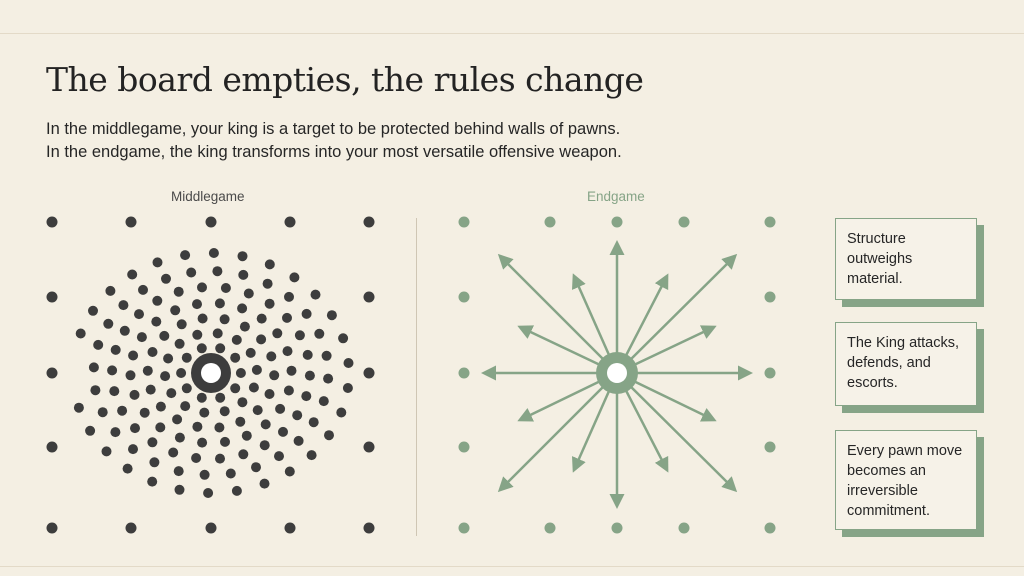 This screenshot has height=576, width=1024. What do you see at coordinates (616, 196) in the screenshot?
I see `endgame-label: Endgame` at bounding box center [616, 196].